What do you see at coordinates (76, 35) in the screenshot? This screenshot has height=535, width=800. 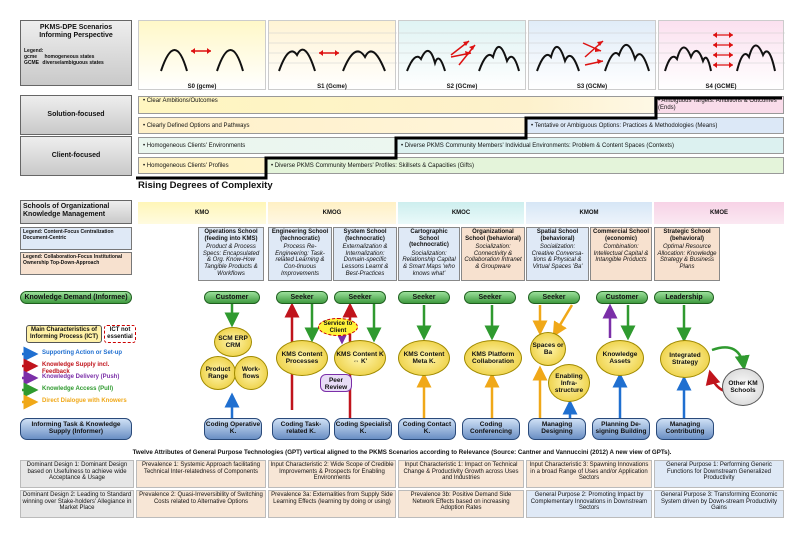 I see `scenarios-subtitle: Informing Perspective` at bounding box center [76, 35].